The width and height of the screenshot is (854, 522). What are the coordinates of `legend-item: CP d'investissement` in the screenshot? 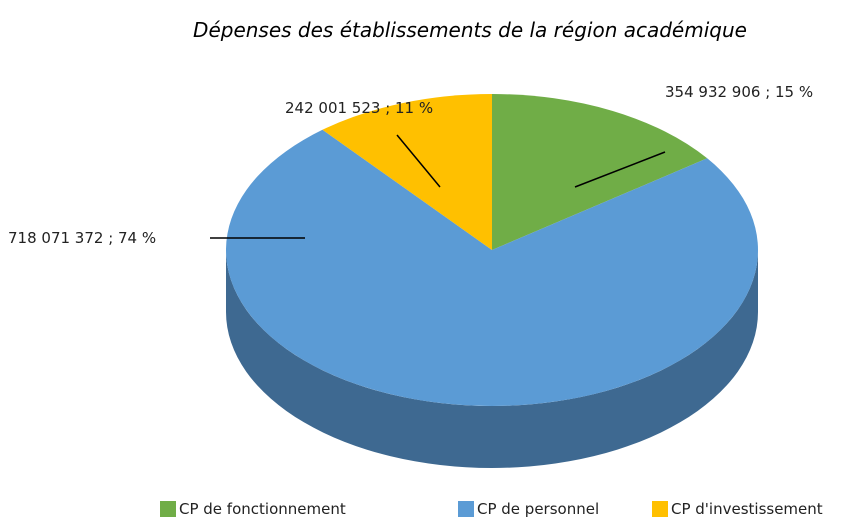 It's located at (737, 509).